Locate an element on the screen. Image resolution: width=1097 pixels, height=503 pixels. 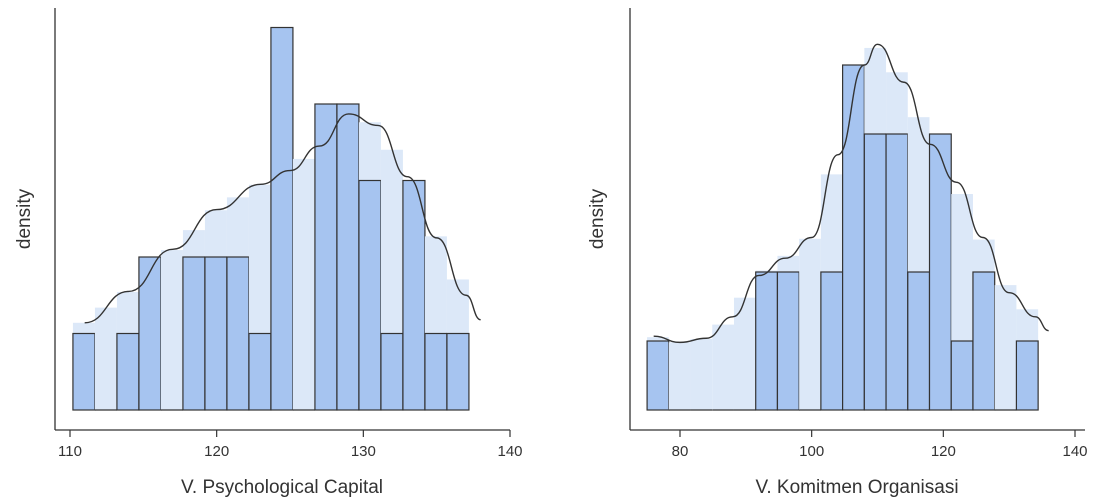
panel2-y-axis-title: density is located at coordinates (597, 218).